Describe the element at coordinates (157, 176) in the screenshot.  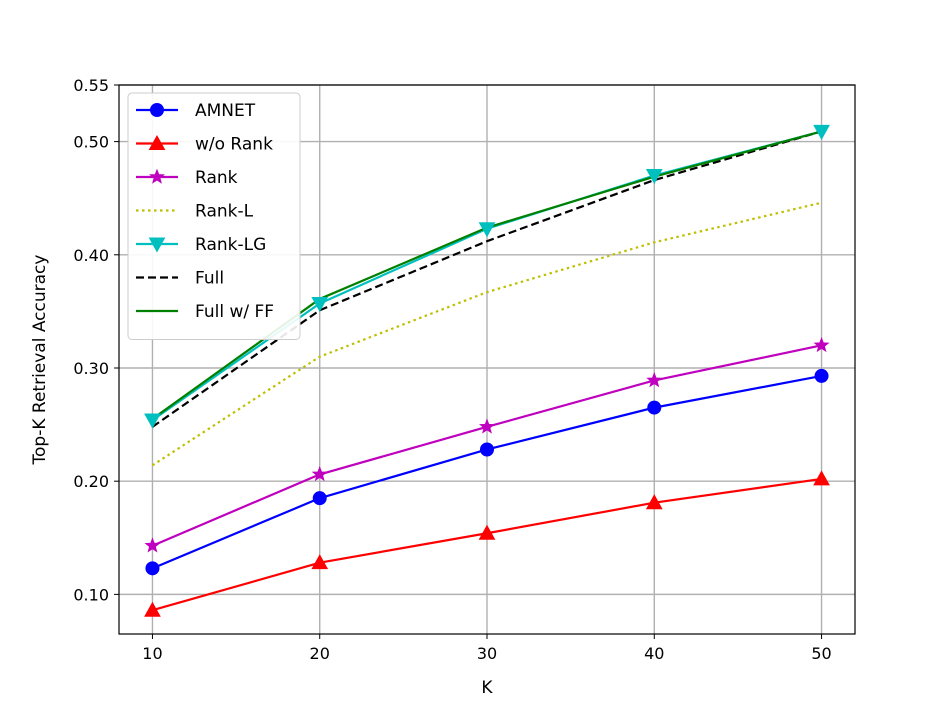
I see `legend-marker-rank` at that location.